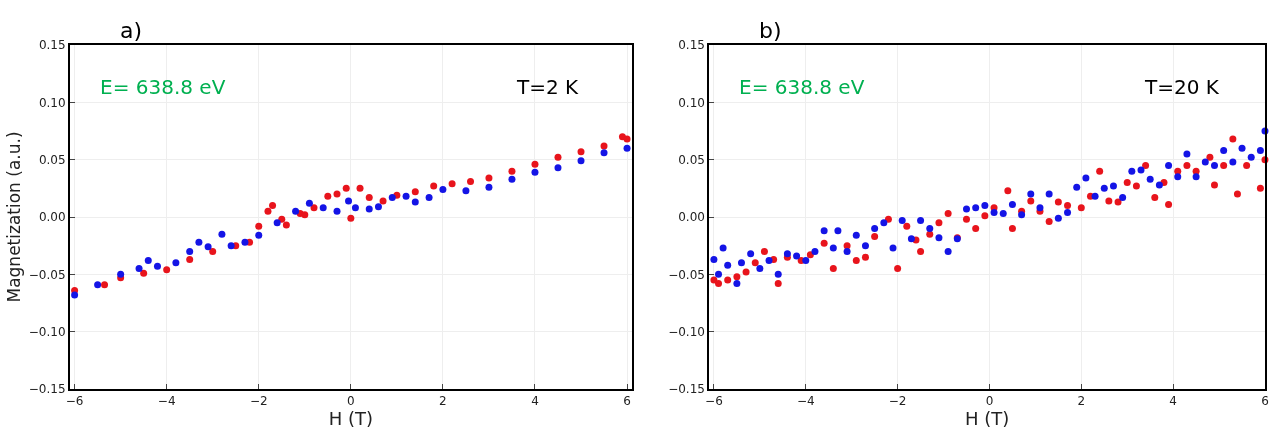  Describe the element at coordinates (691, 217) in the screenshot. I see `y-tick-label: 0.00` at that location.